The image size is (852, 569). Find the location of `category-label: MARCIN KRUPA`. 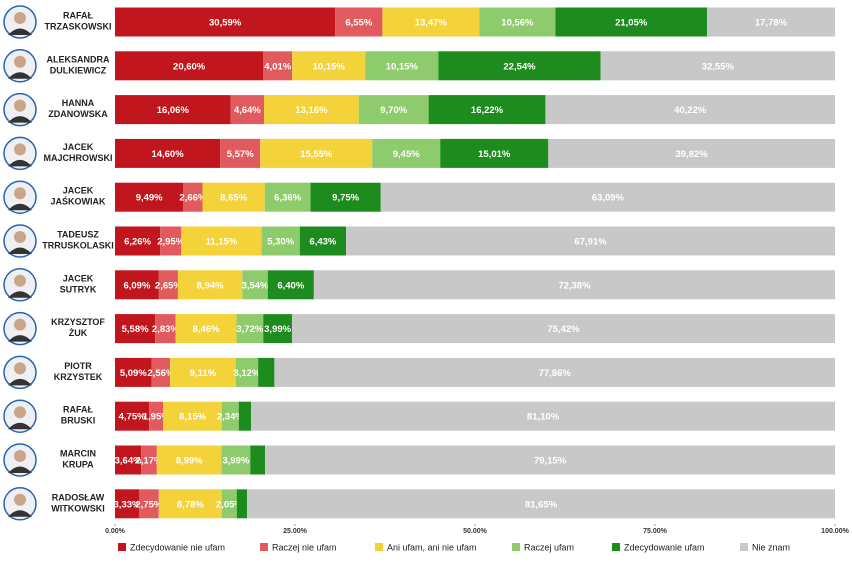

category-label: MARCIN KRUPA is located at coordinates (78, 459).